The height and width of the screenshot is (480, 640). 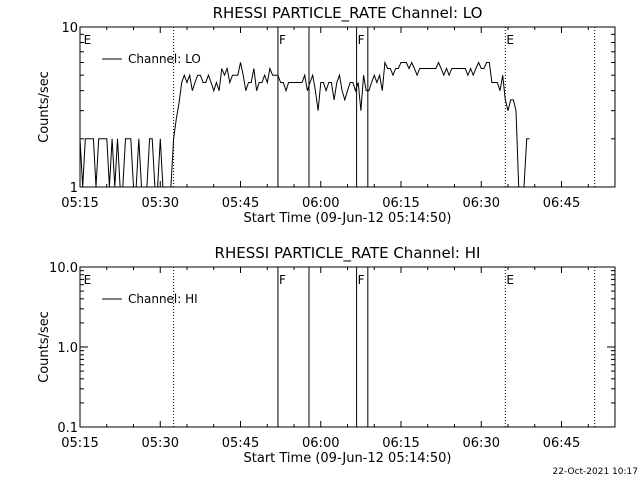 I want to click on legend-label: Channel: LO, so click(x=164, y=59).